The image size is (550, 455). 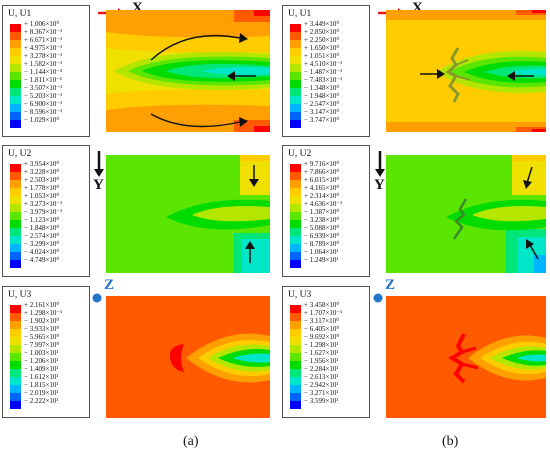 What do you see at coordinates (322, 180) in the screenshot?
I see `legend-label: + 6.015×10⁰` at bounding box center [322, 180].